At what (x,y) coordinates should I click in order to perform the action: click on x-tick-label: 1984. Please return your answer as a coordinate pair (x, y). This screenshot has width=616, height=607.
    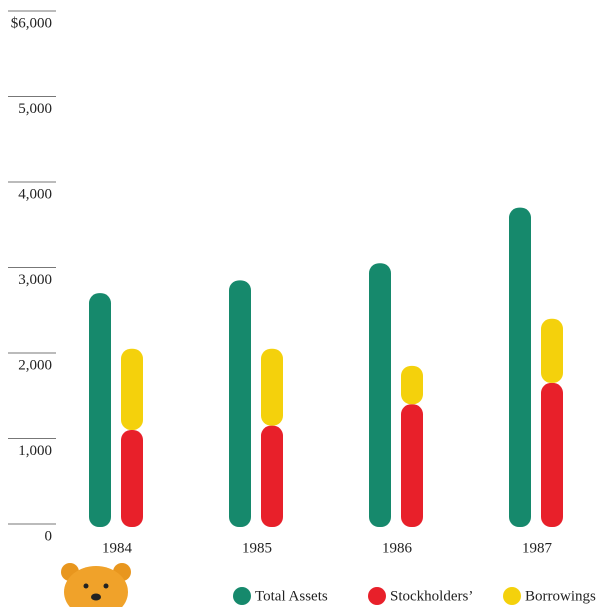
    Looking at the image, I should click on (117, 548).